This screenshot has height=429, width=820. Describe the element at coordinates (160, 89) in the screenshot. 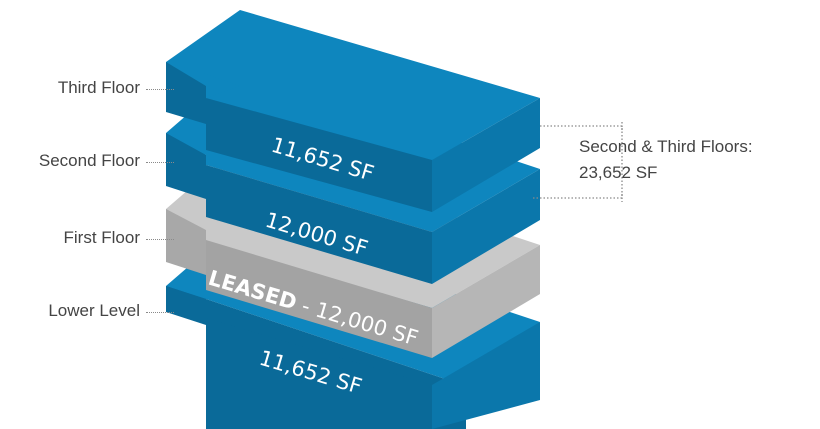

I see `third-floor-leader` at that location.